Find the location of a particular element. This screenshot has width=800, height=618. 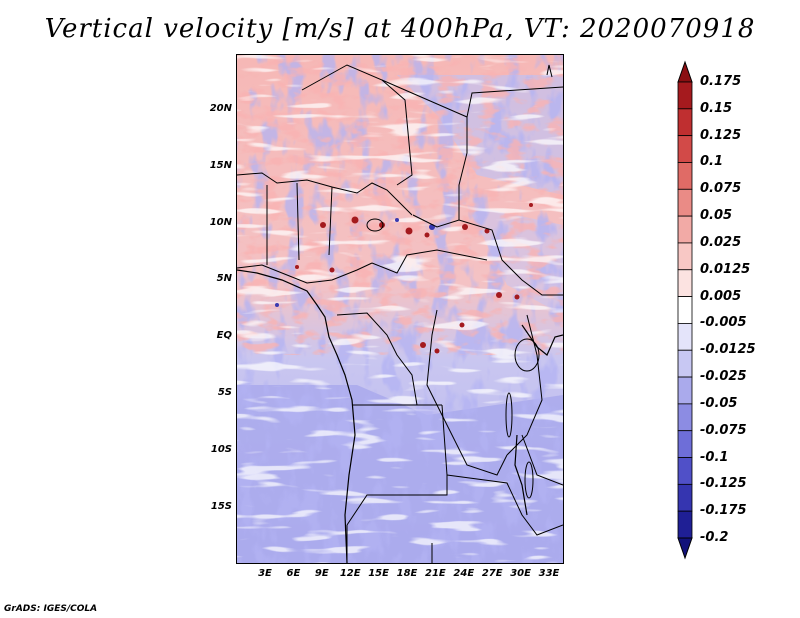

latitude-tick-label: 15S is located at coordinates (221, 506).